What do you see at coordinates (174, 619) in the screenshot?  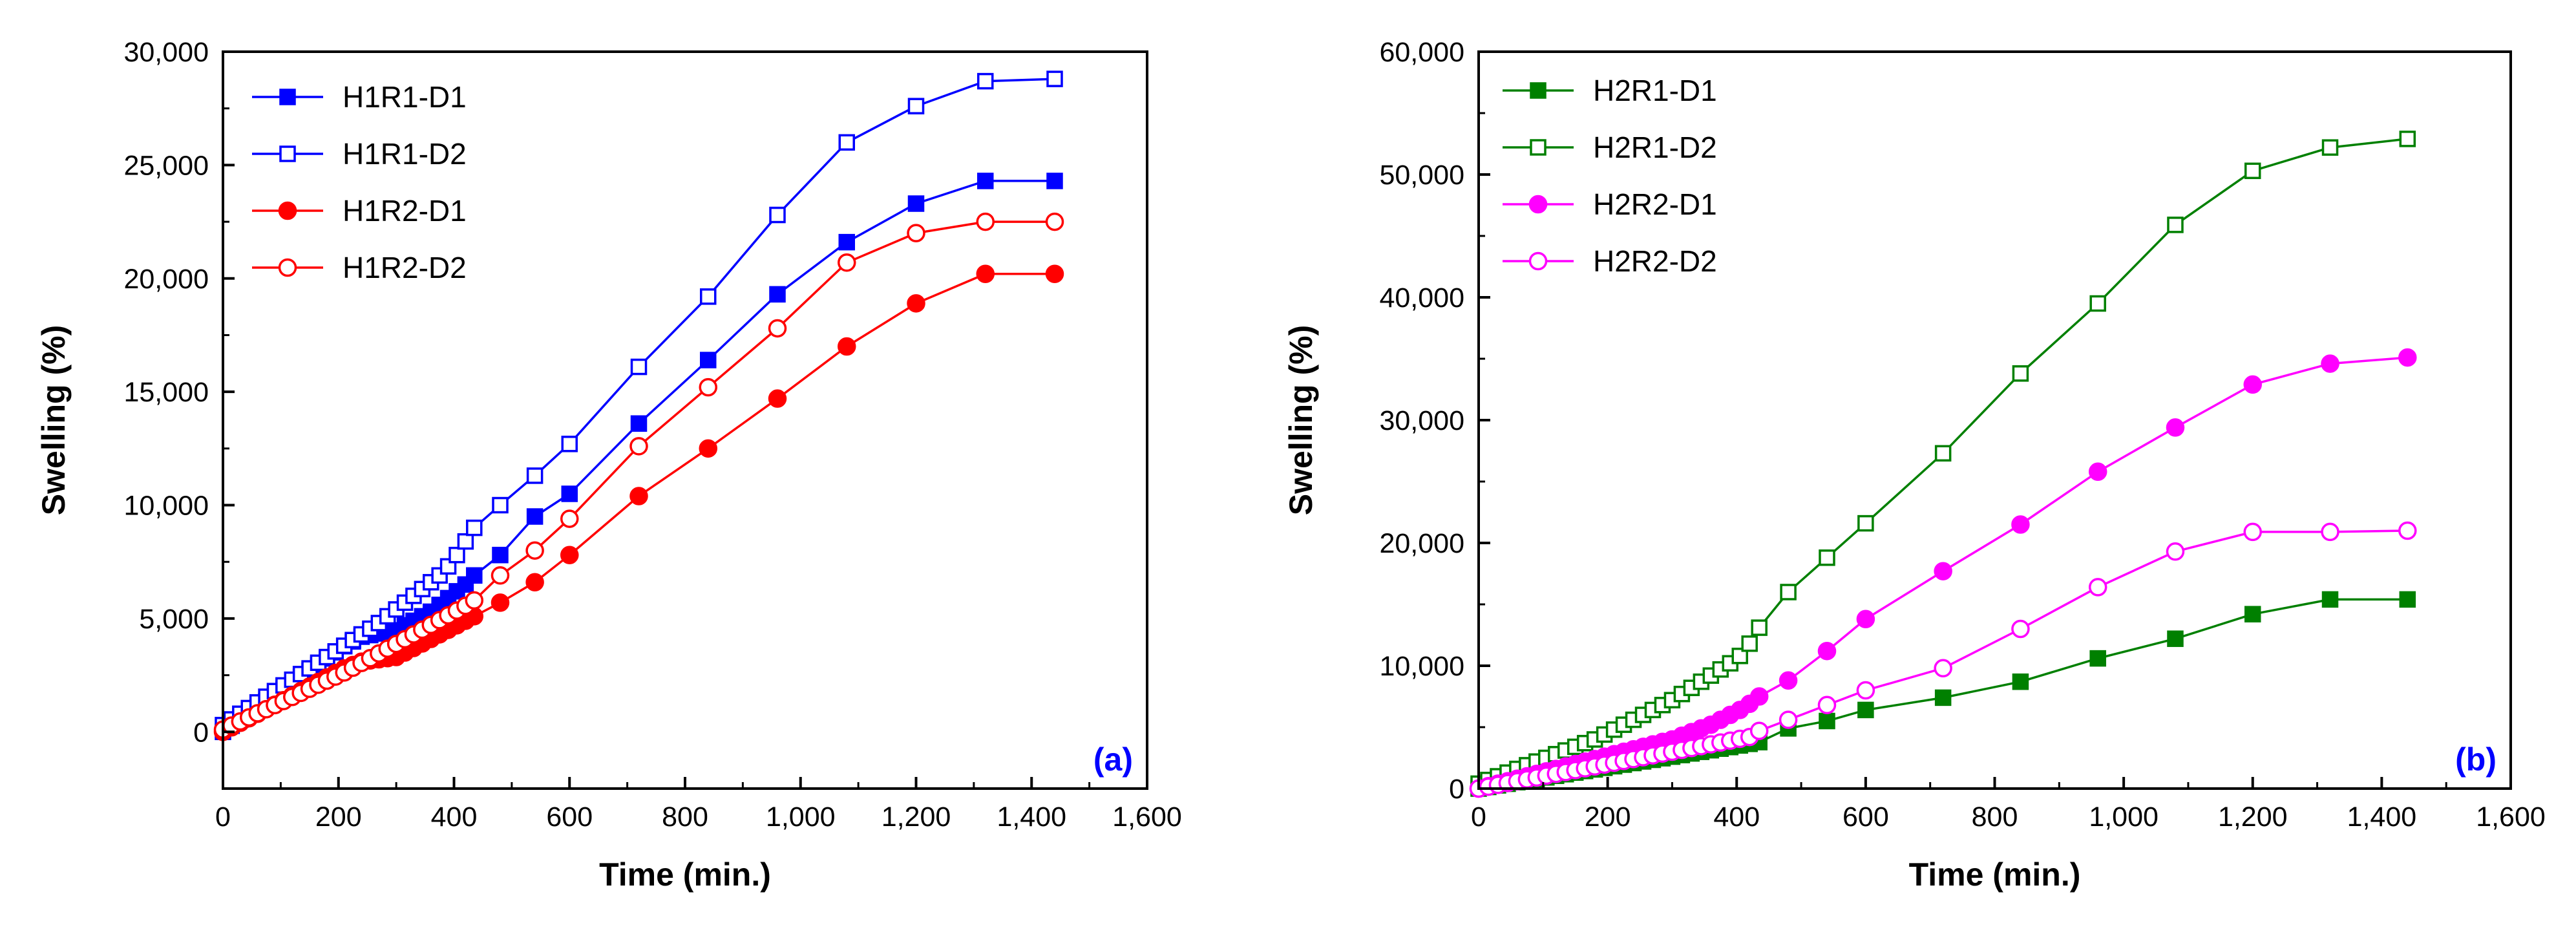 I see `y-tick-label: 5,000` at bounding box center [174, 619].